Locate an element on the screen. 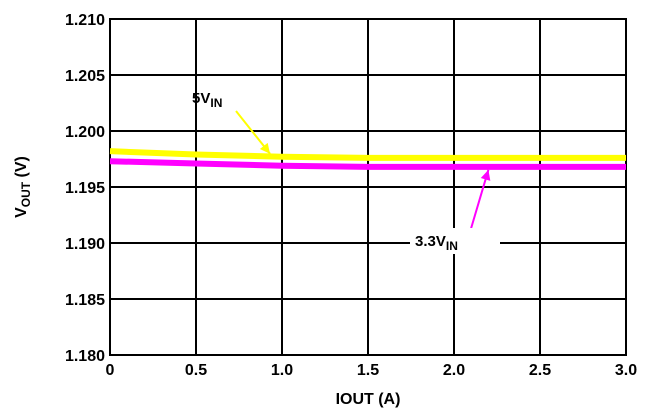  x-tick-label: 2.0 is located at coordinates (454, 370).